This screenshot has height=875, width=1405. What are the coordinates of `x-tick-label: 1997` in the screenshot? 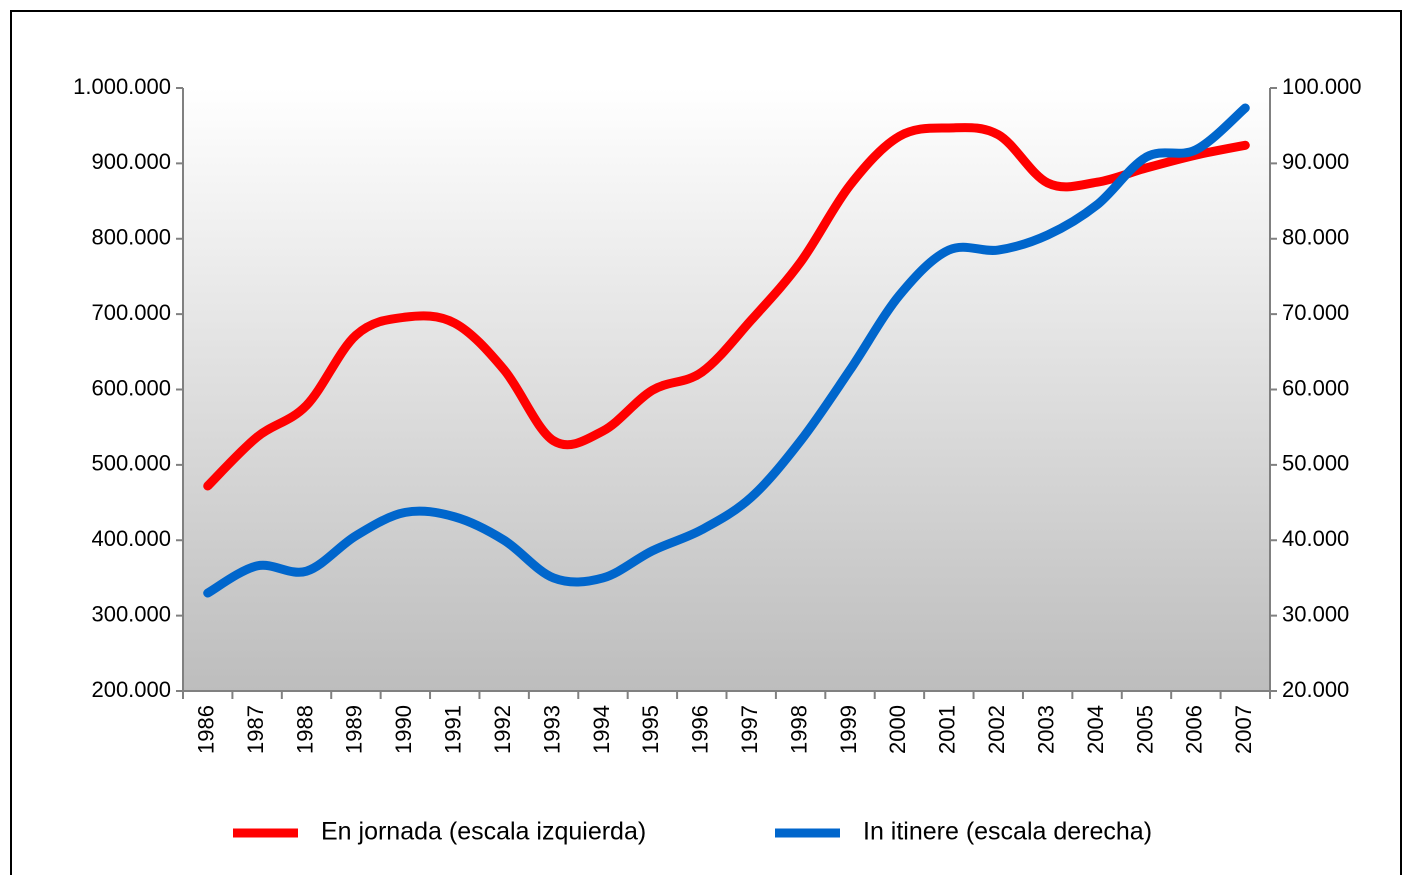 It's located at (749, 729).